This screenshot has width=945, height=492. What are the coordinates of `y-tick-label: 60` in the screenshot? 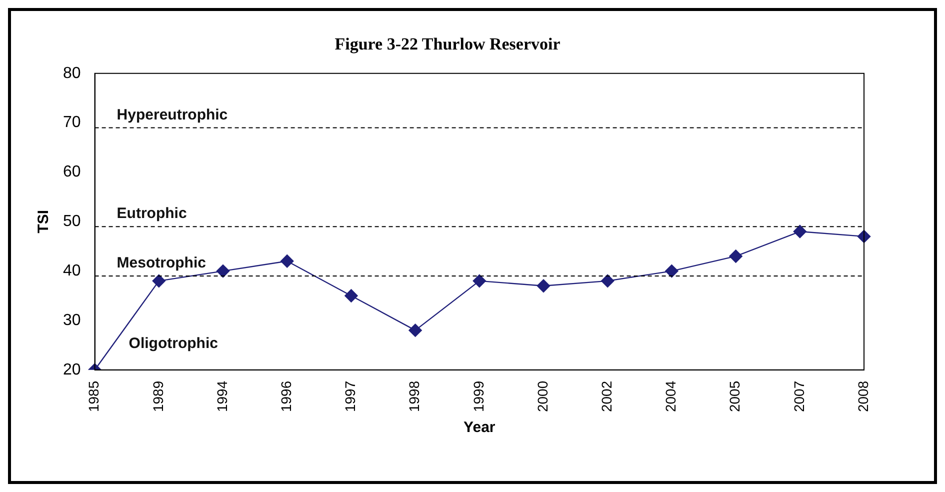 It's located at (72, 172).